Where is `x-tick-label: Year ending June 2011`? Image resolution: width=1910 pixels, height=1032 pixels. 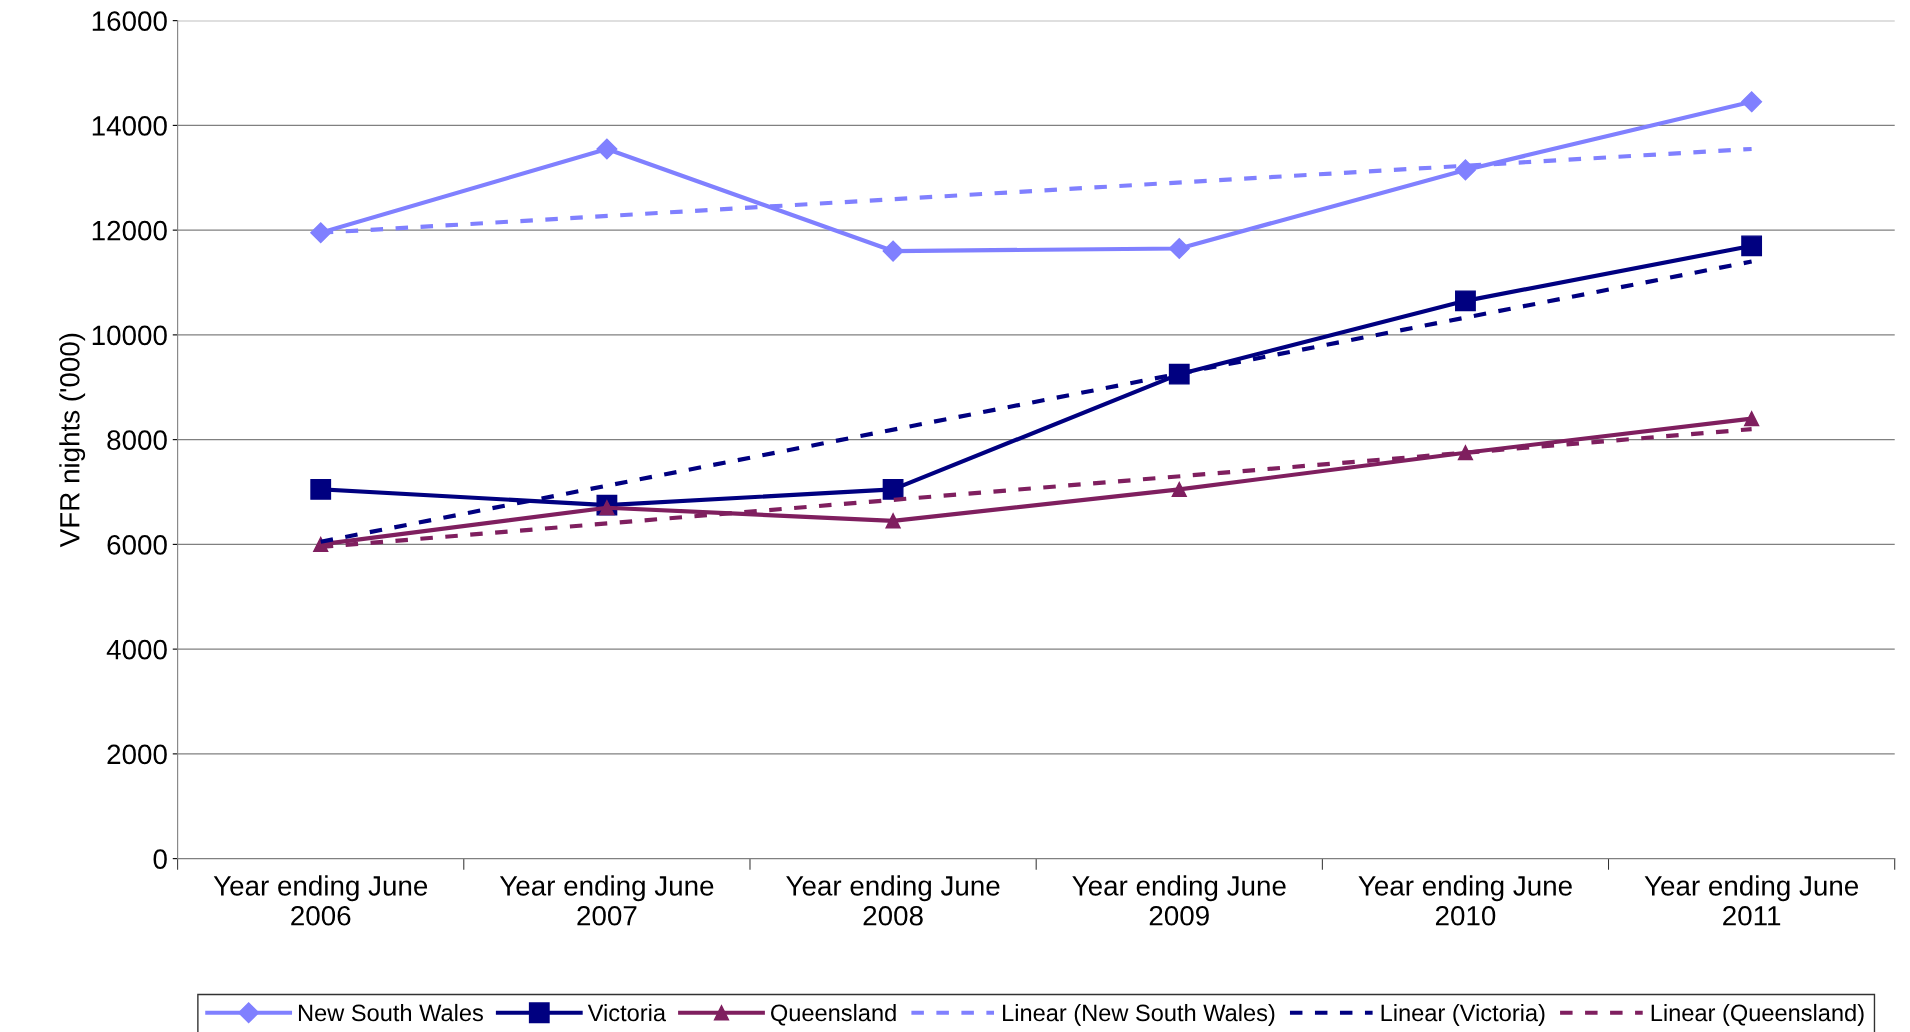
x-tick-label: Year ending June 2011 is located at coordinates (1751, 900).